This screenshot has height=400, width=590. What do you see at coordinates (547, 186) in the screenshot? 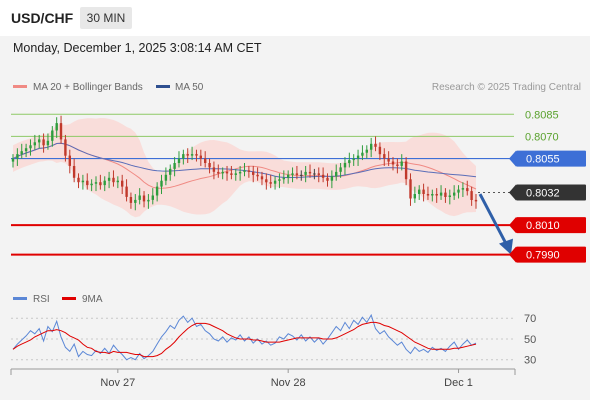
I see `level-tags: 0.8085 0.8070 0.8055 0.8032 0.8010 0.7990` at bounding box center [547, 186].